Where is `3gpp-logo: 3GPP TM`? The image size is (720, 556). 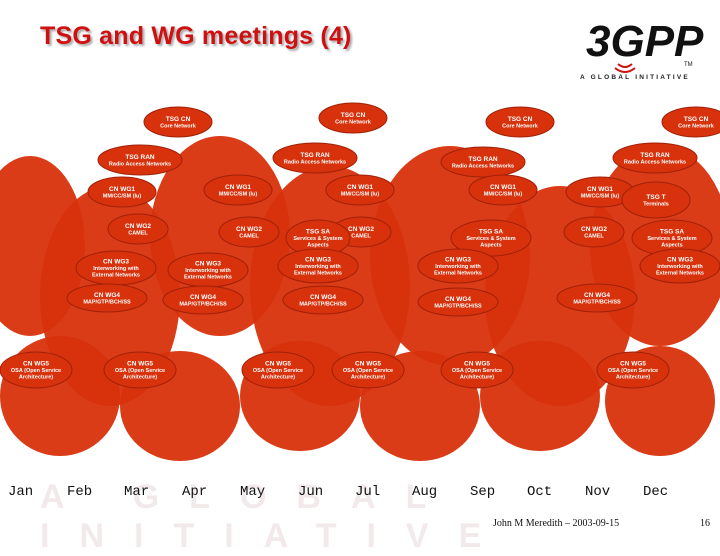 3gpp-logo: 3GPP TM is located at coordinates (643, 46).